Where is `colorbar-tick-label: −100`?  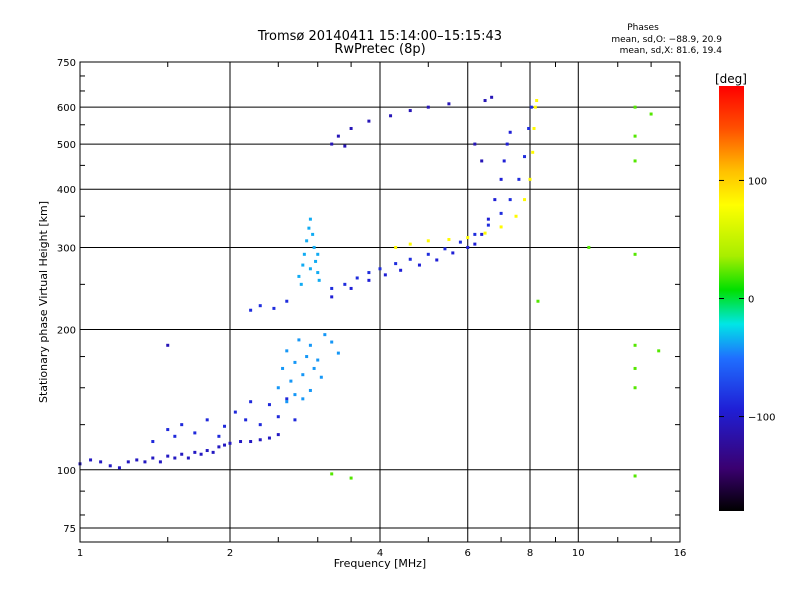 colorbar-tick-label: −100 is located at coordinates (761, 418).